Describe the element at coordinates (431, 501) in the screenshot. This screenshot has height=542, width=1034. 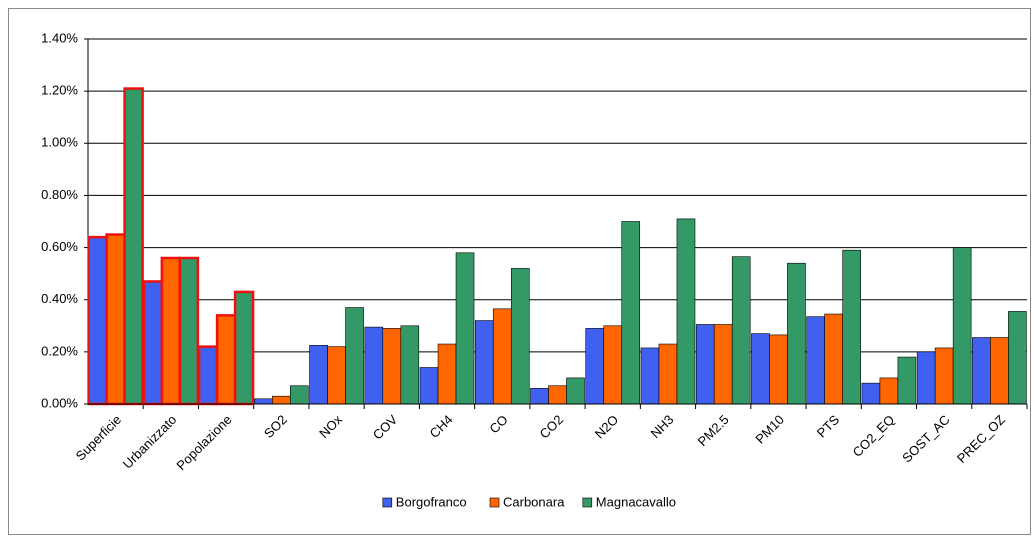
I see `legend-label: Borgofranco` at that location.